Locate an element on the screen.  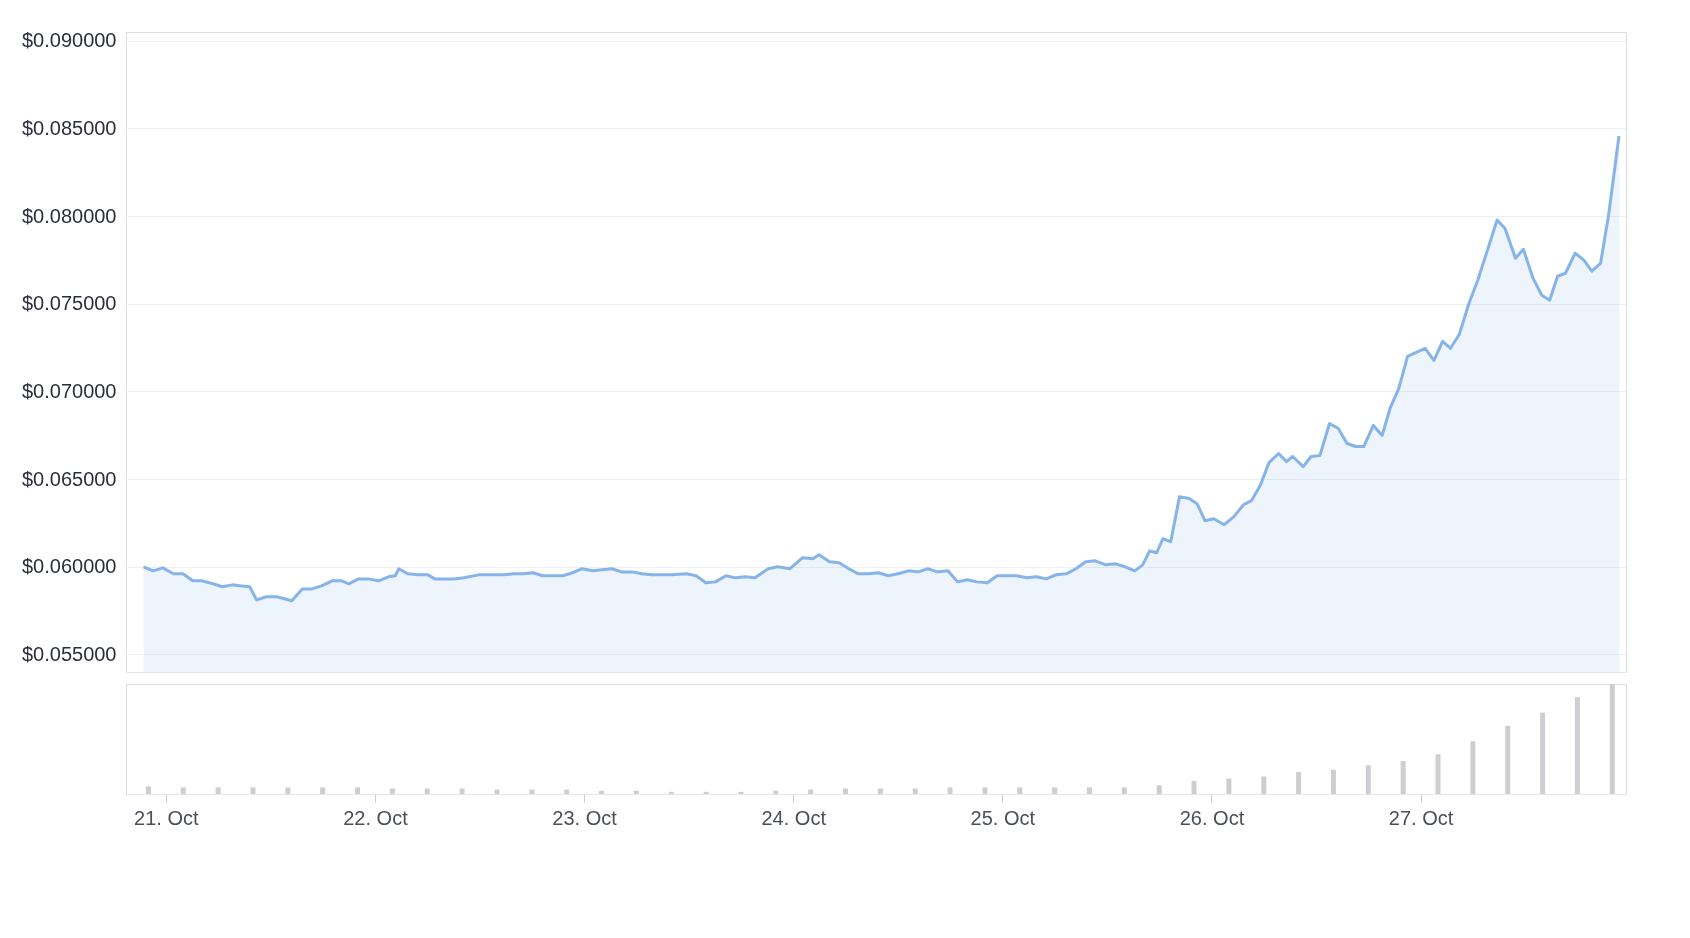
y-tick-label: $0.070000 is located at coordinates (69, 390).